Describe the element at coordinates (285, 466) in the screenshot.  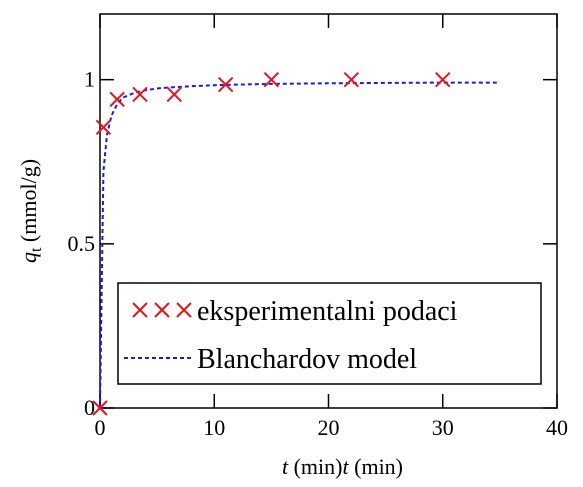
I see `x-axis-label-var: t` at that location.